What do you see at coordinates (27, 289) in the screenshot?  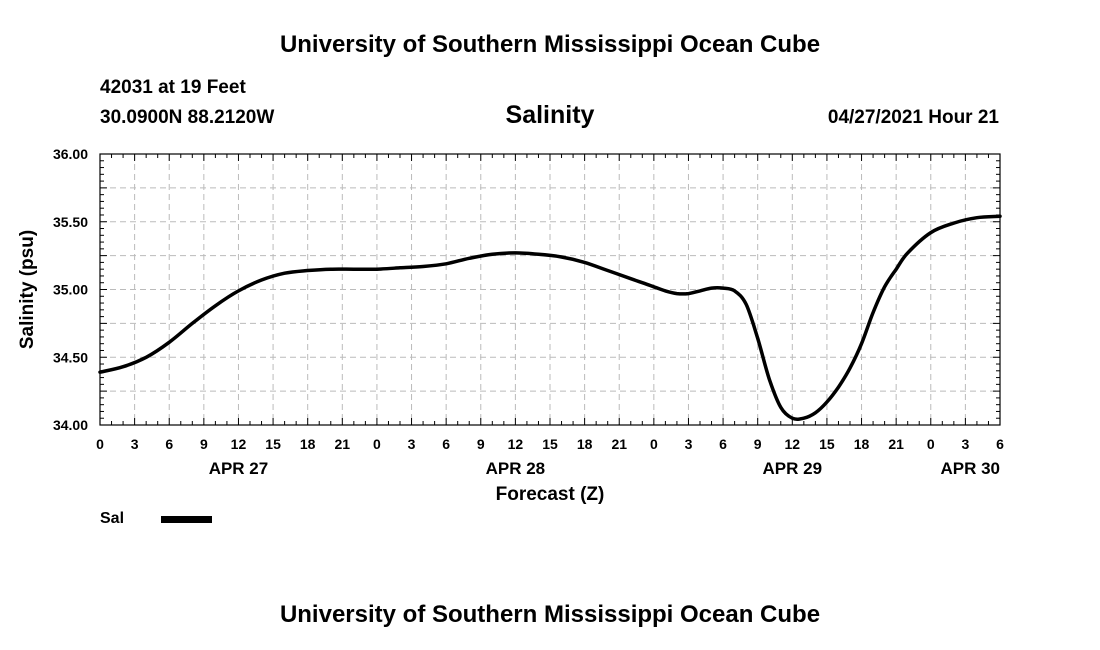 I see `y-axis-title: Salinity (psu)` at bounding box center [27, 289].